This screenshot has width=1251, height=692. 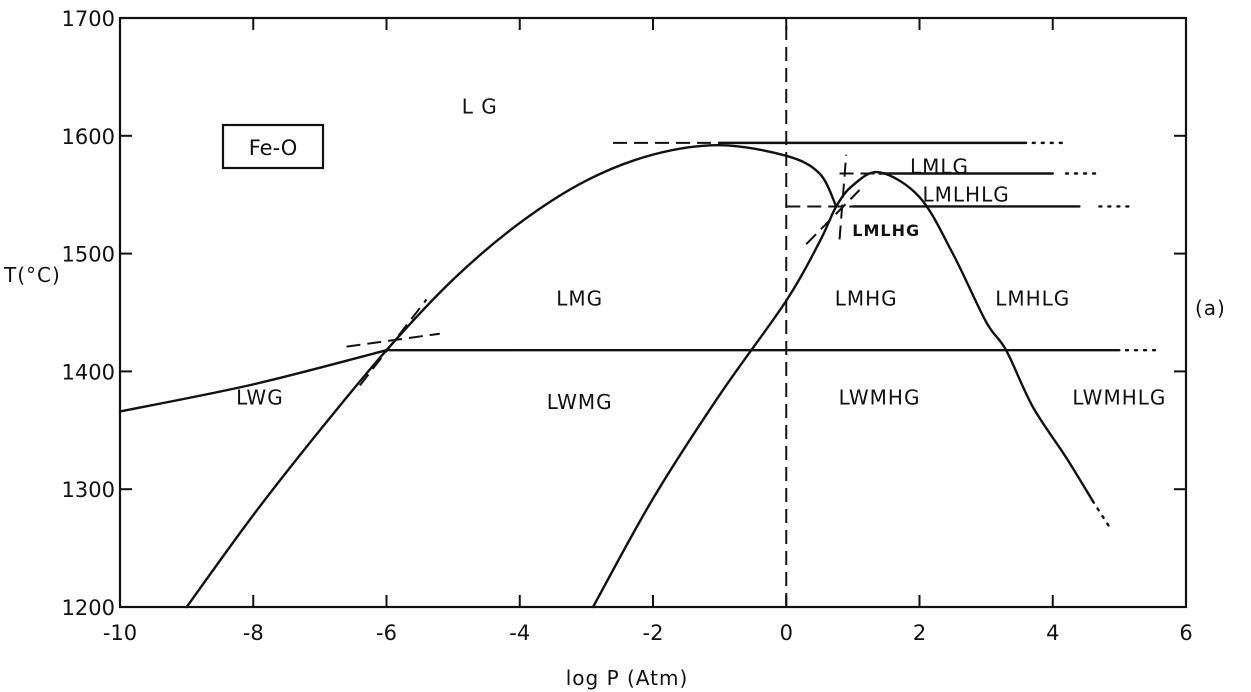 What do you see at coordinates (480, 106) in the screenshot?
I see `region-label-l-g: L G` at bounding box center [480, 106].